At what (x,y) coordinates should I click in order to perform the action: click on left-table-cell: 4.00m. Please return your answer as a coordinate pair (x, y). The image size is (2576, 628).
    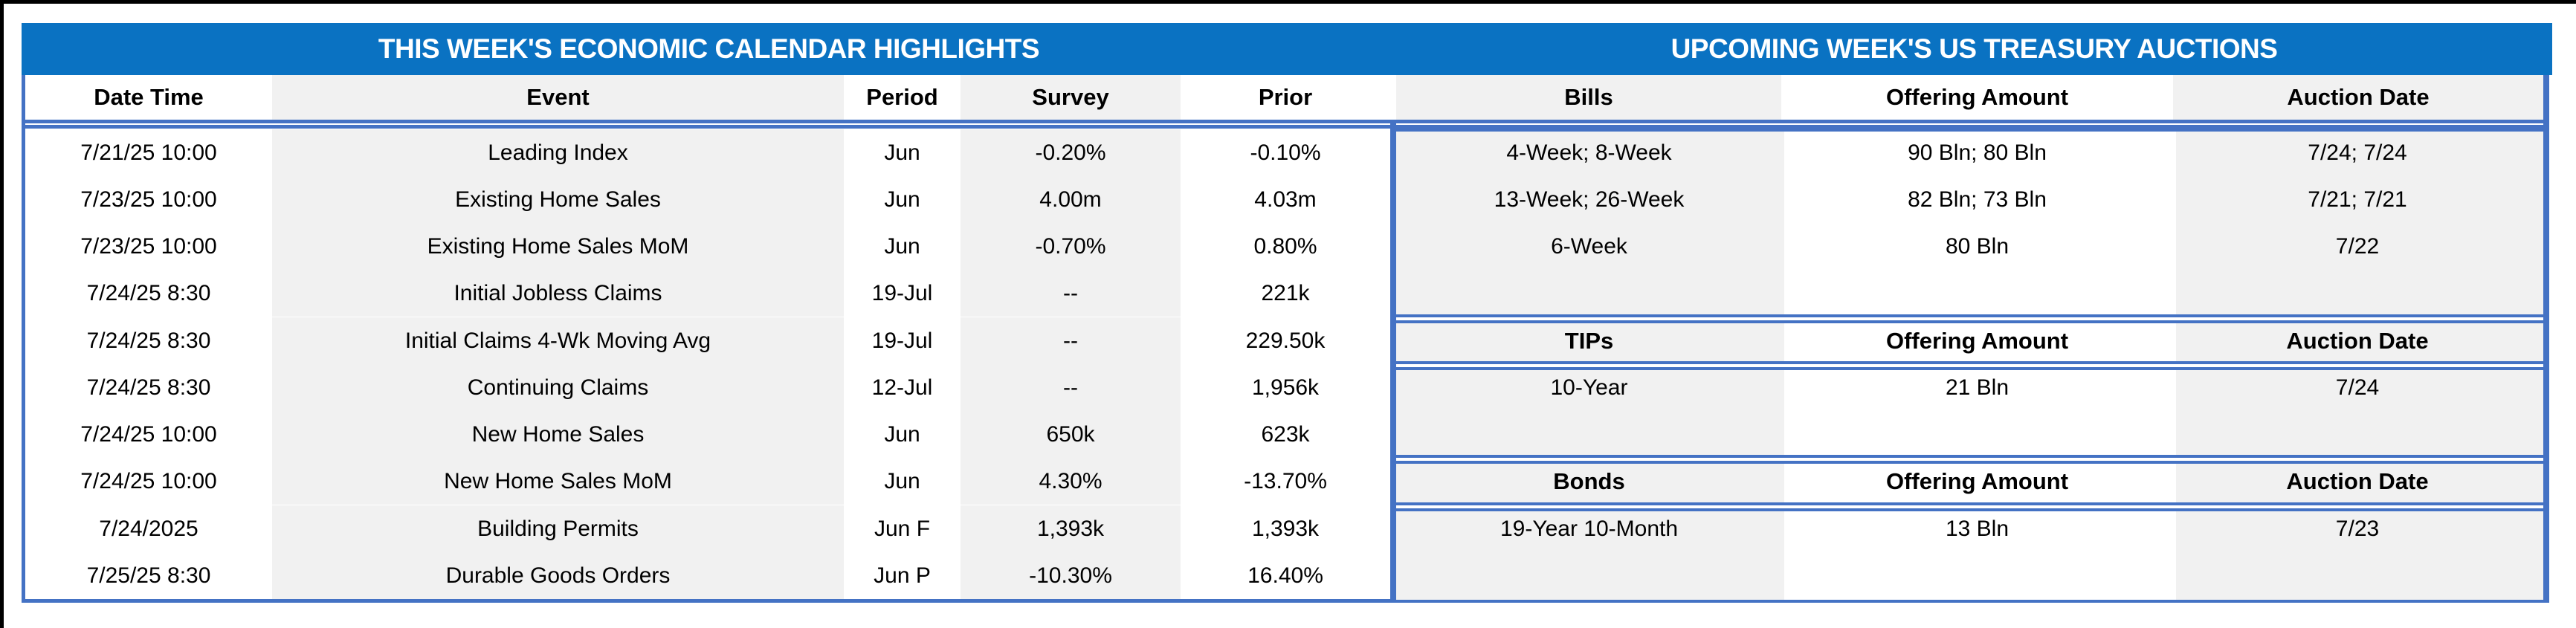
    Looking at the image, I should click on (1071, 199).